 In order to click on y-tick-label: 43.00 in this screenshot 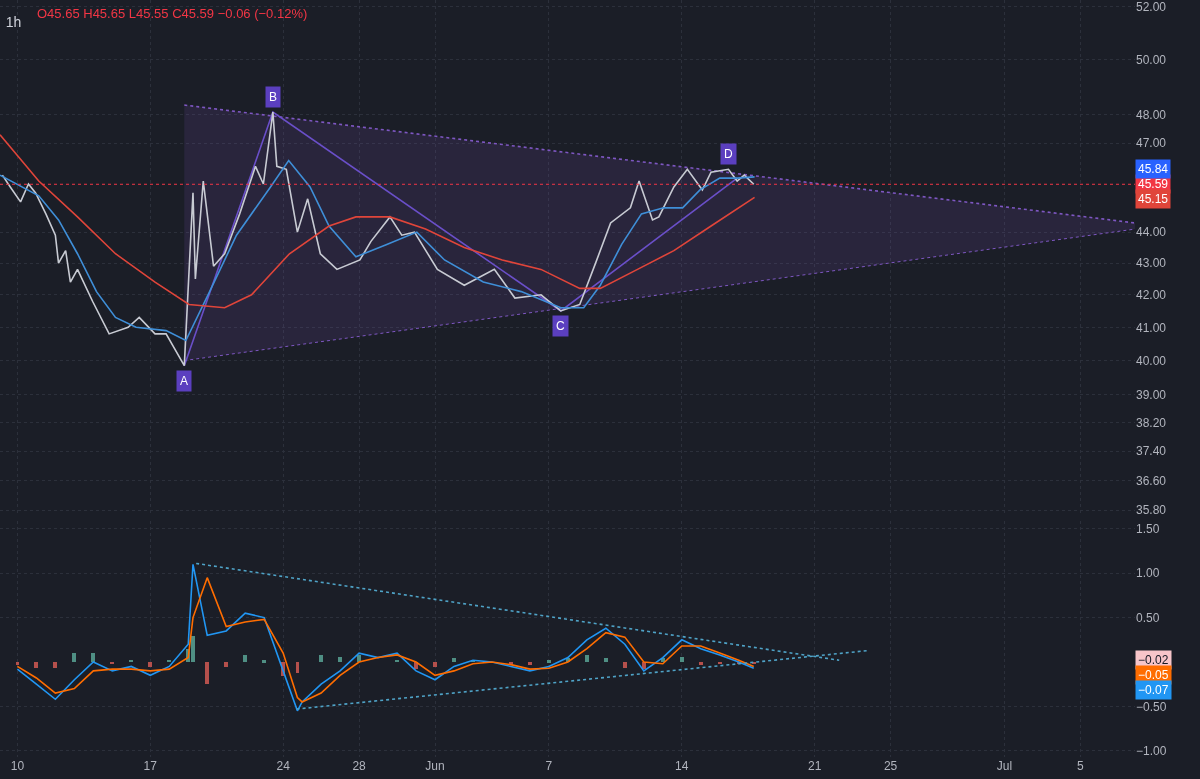, I will do `click(1151, 263)`.